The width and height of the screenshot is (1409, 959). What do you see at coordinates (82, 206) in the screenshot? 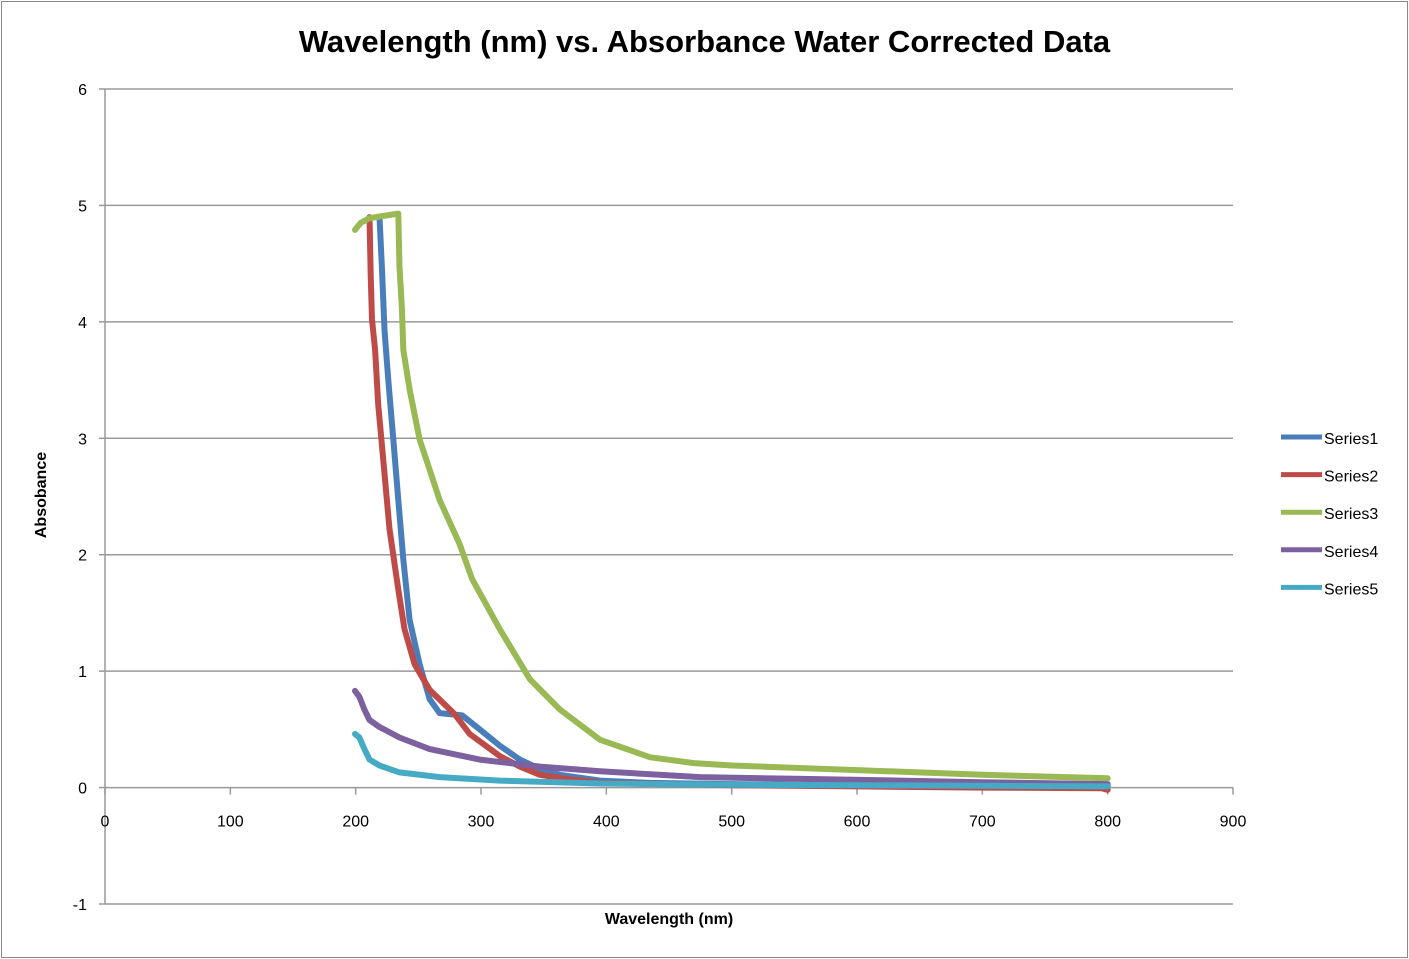
I see `y-tick-label: 5` at bounding box center [82, 206].